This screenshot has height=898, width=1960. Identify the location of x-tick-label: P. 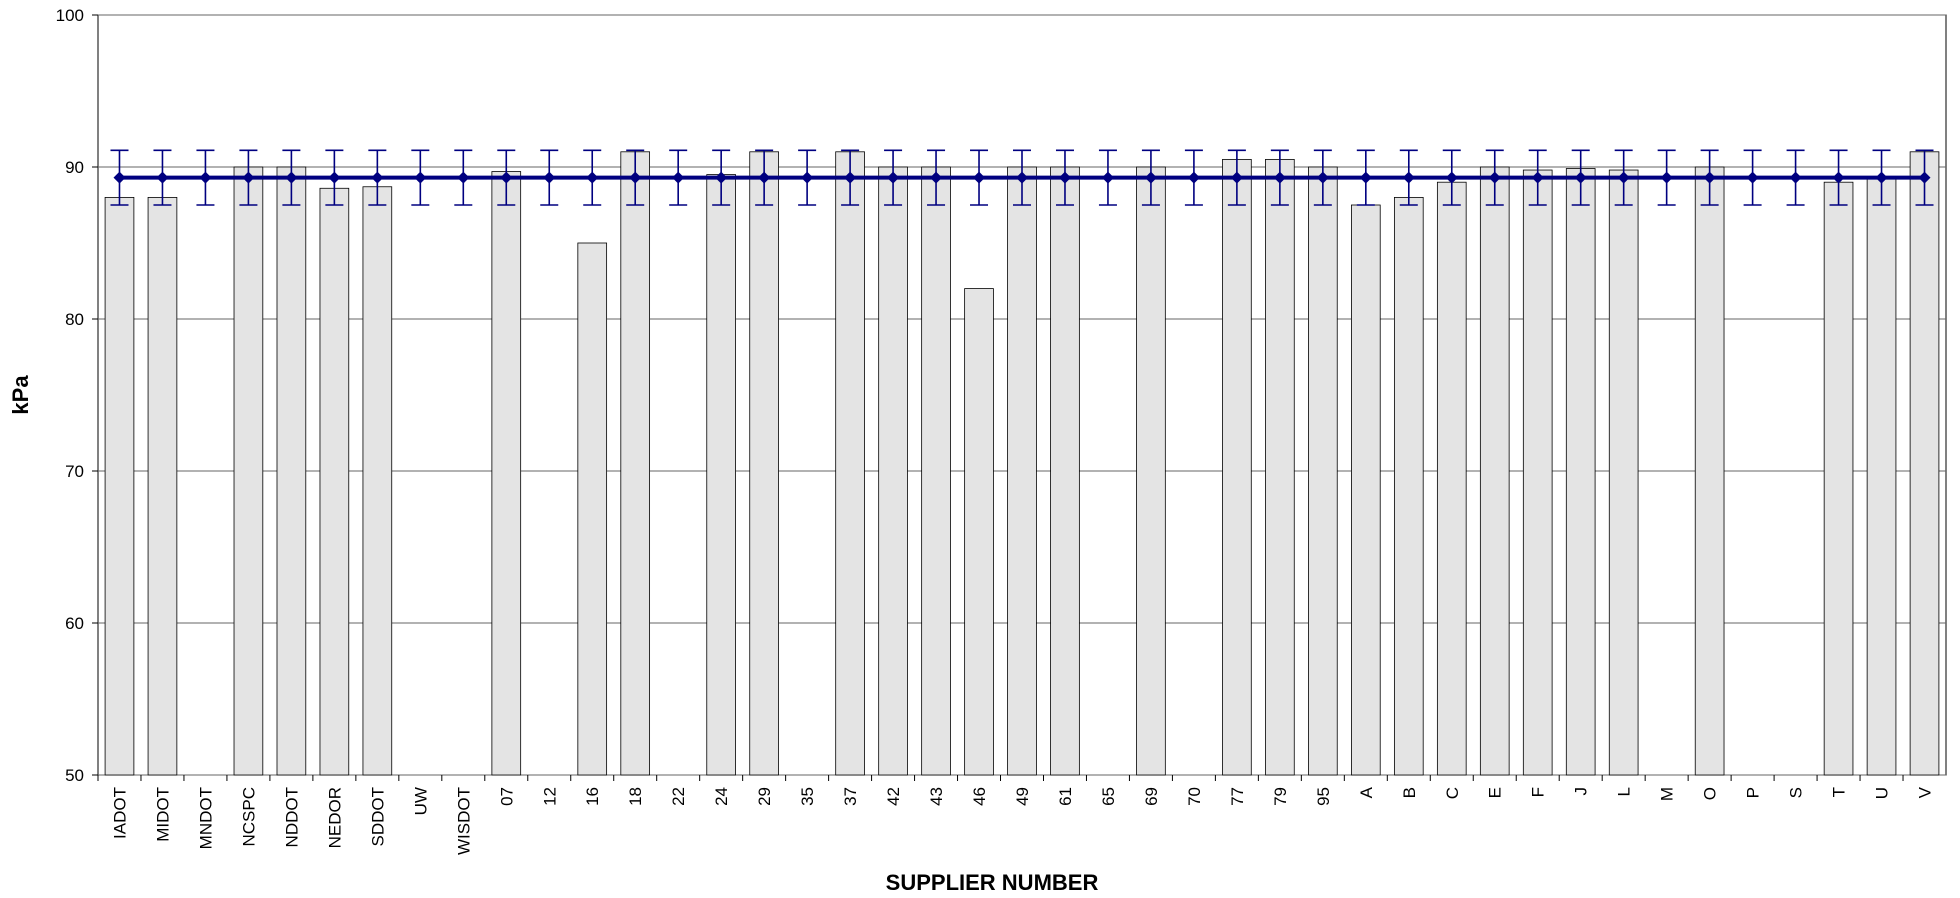
(1753, 792).